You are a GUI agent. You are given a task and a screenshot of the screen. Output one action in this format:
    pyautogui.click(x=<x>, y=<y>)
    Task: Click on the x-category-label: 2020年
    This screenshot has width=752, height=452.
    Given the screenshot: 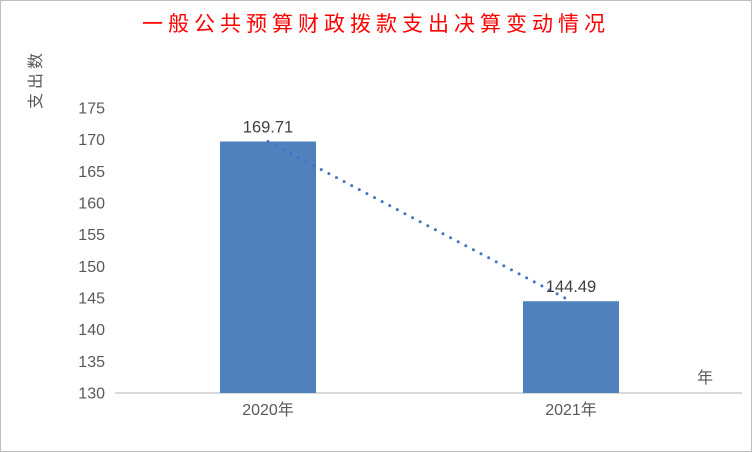 What is the action you would take?
    pyautogui.click(x=268, y=410)
    